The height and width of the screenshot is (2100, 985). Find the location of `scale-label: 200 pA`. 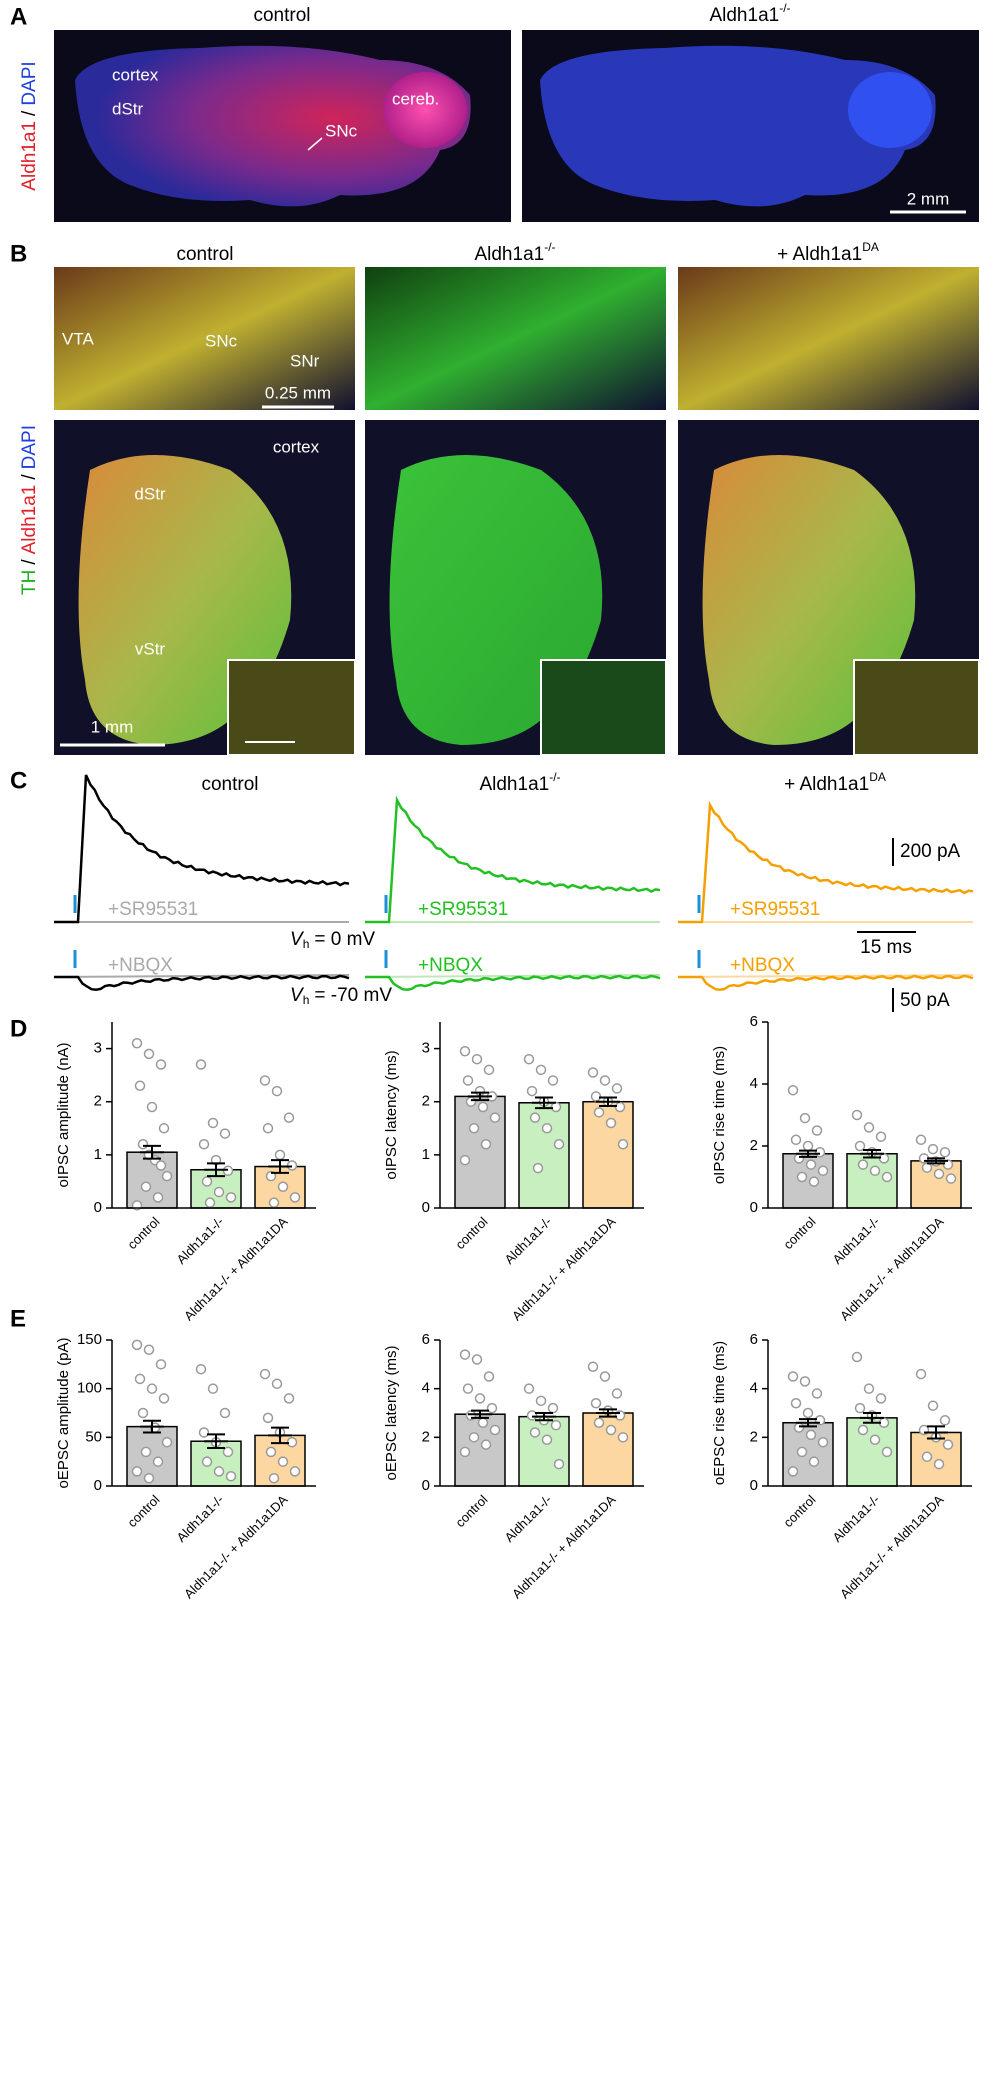

scale-label: 200 pA is located at coordinates (930, 851).